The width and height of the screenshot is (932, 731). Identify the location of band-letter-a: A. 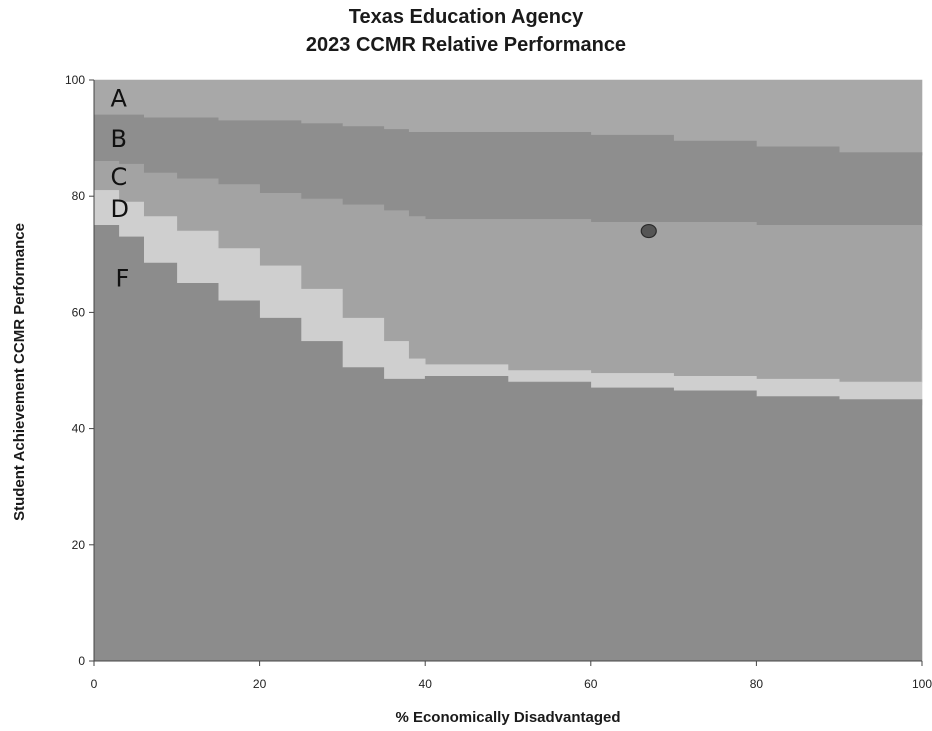
(119, 98).